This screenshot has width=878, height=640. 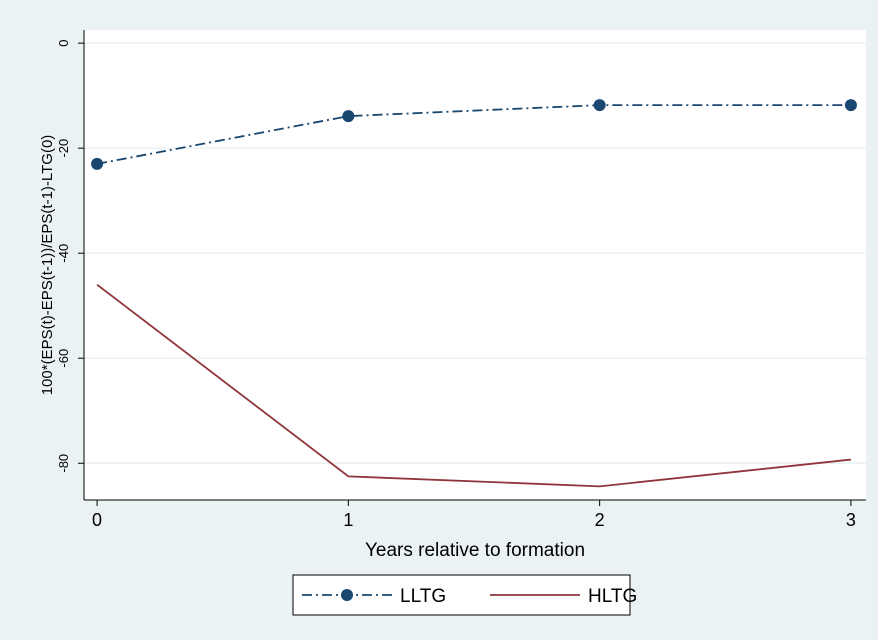 What do you see at coordinates (475, 550) in the screenshot?
I see `x-axis-label: Years relative to formation` at bounding box center [475, 550].